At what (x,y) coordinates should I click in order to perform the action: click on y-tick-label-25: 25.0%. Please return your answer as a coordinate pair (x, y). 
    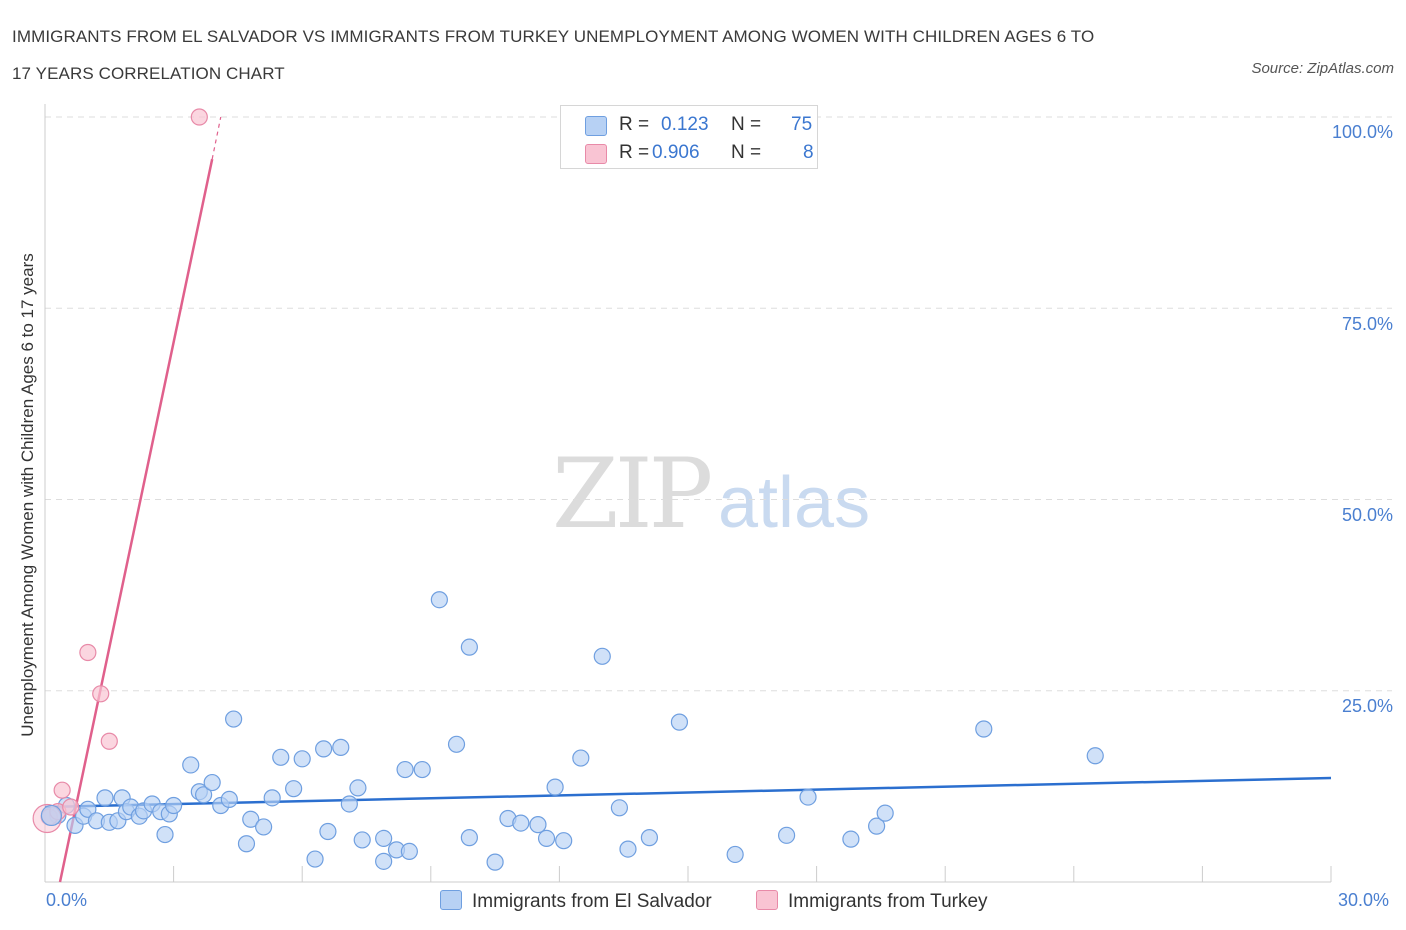
    Looking at the image, I should click on (1367, 706).